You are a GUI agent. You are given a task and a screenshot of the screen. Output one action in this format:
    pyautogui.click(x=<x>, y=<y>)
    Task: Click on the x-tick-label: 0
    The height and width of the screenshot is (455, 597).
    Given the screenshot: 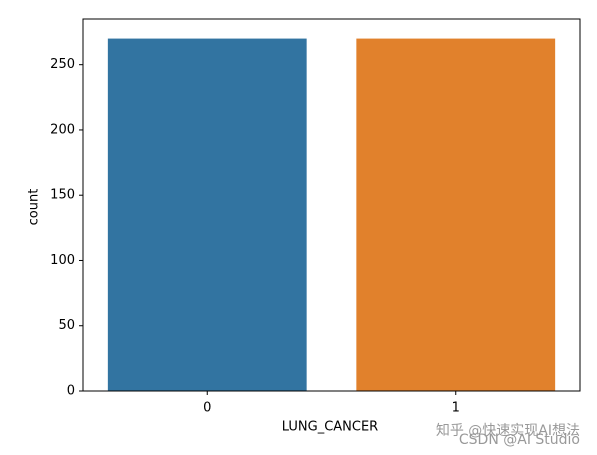 What is the action you would take?
    pyautogui.click(x=207, y=408)
    